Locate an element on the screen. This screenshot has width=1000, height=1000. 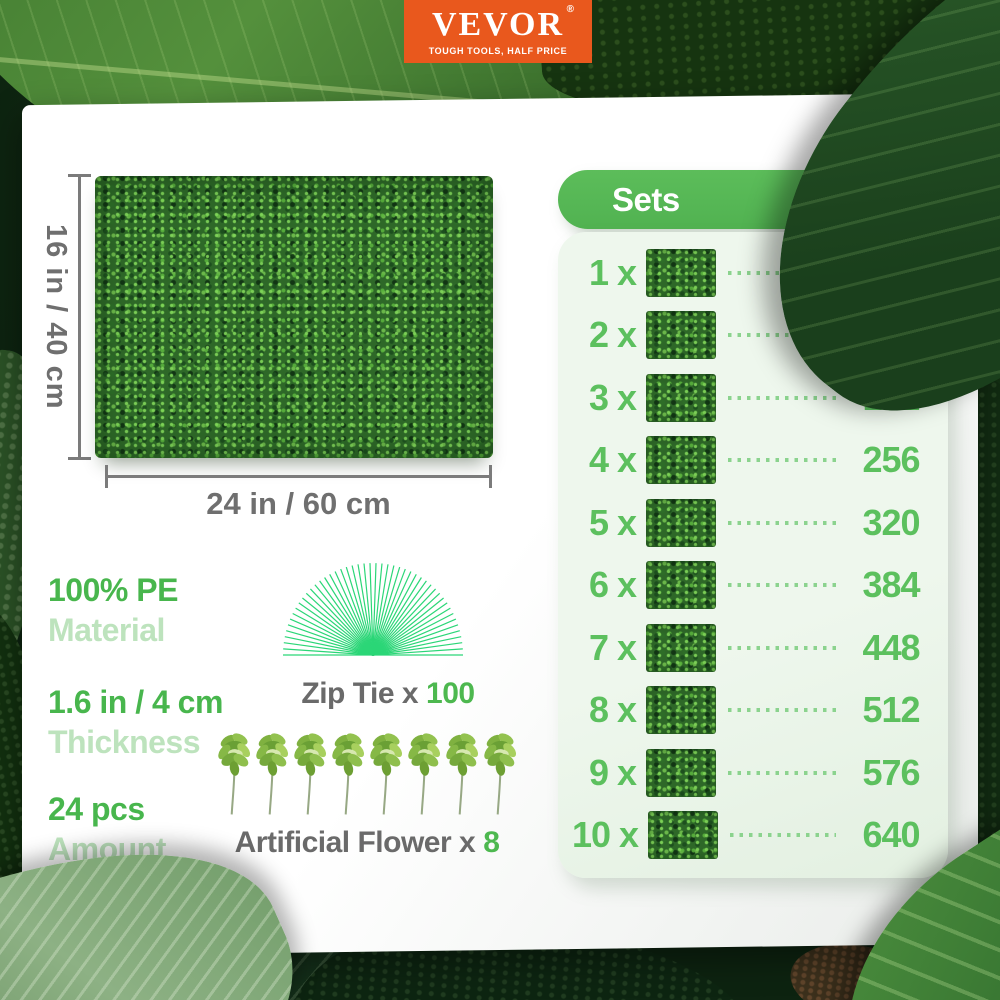
vevor-logo: VEVOR ® TOUGH TOOLS, HALF PRICE is located at coordinates (498, 31).